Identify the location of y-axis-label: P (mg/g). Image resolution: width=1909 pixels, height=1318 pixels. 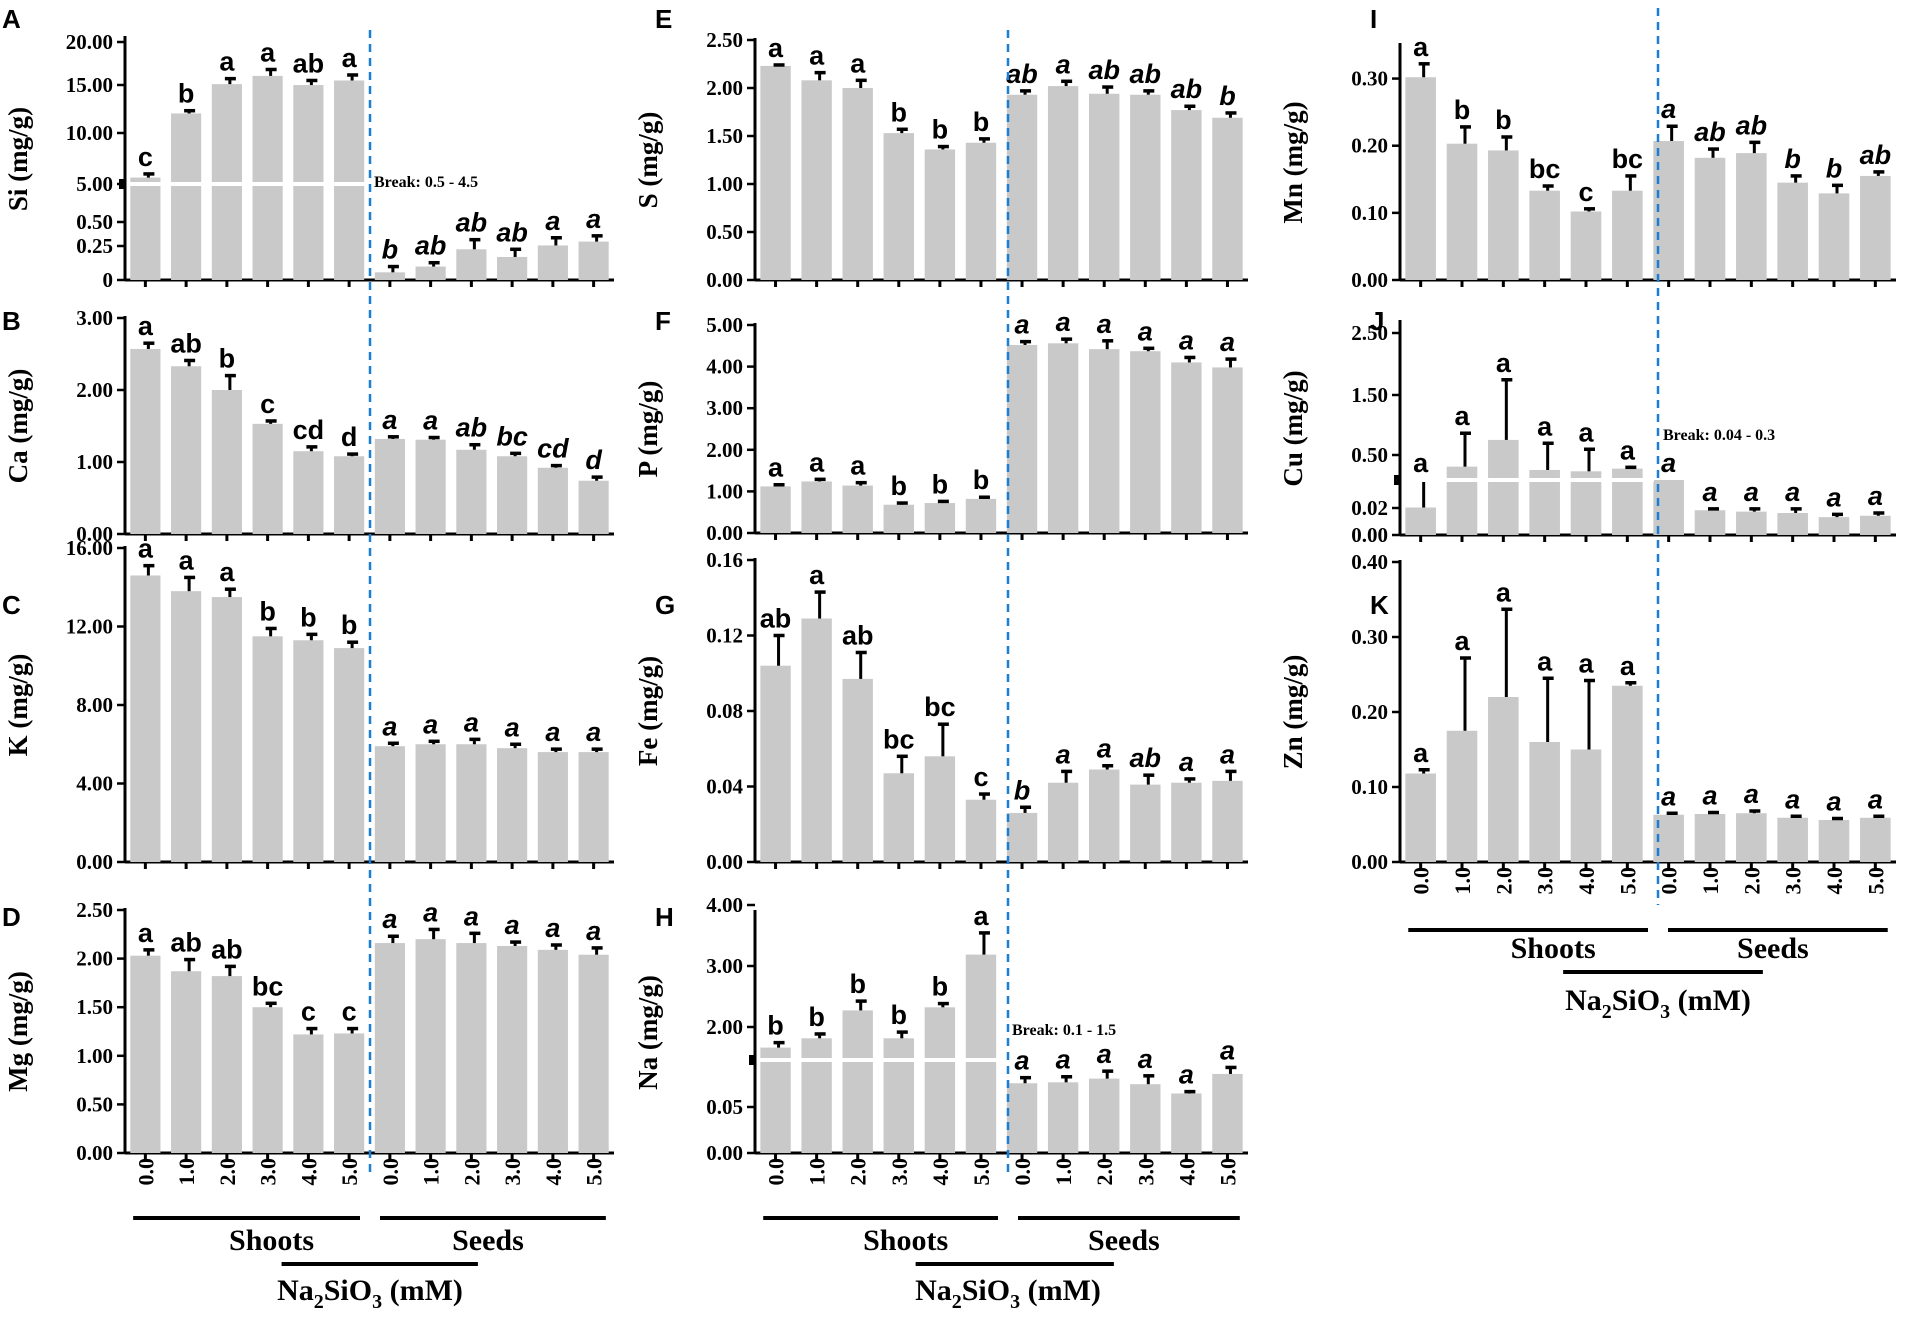
(648, 429).